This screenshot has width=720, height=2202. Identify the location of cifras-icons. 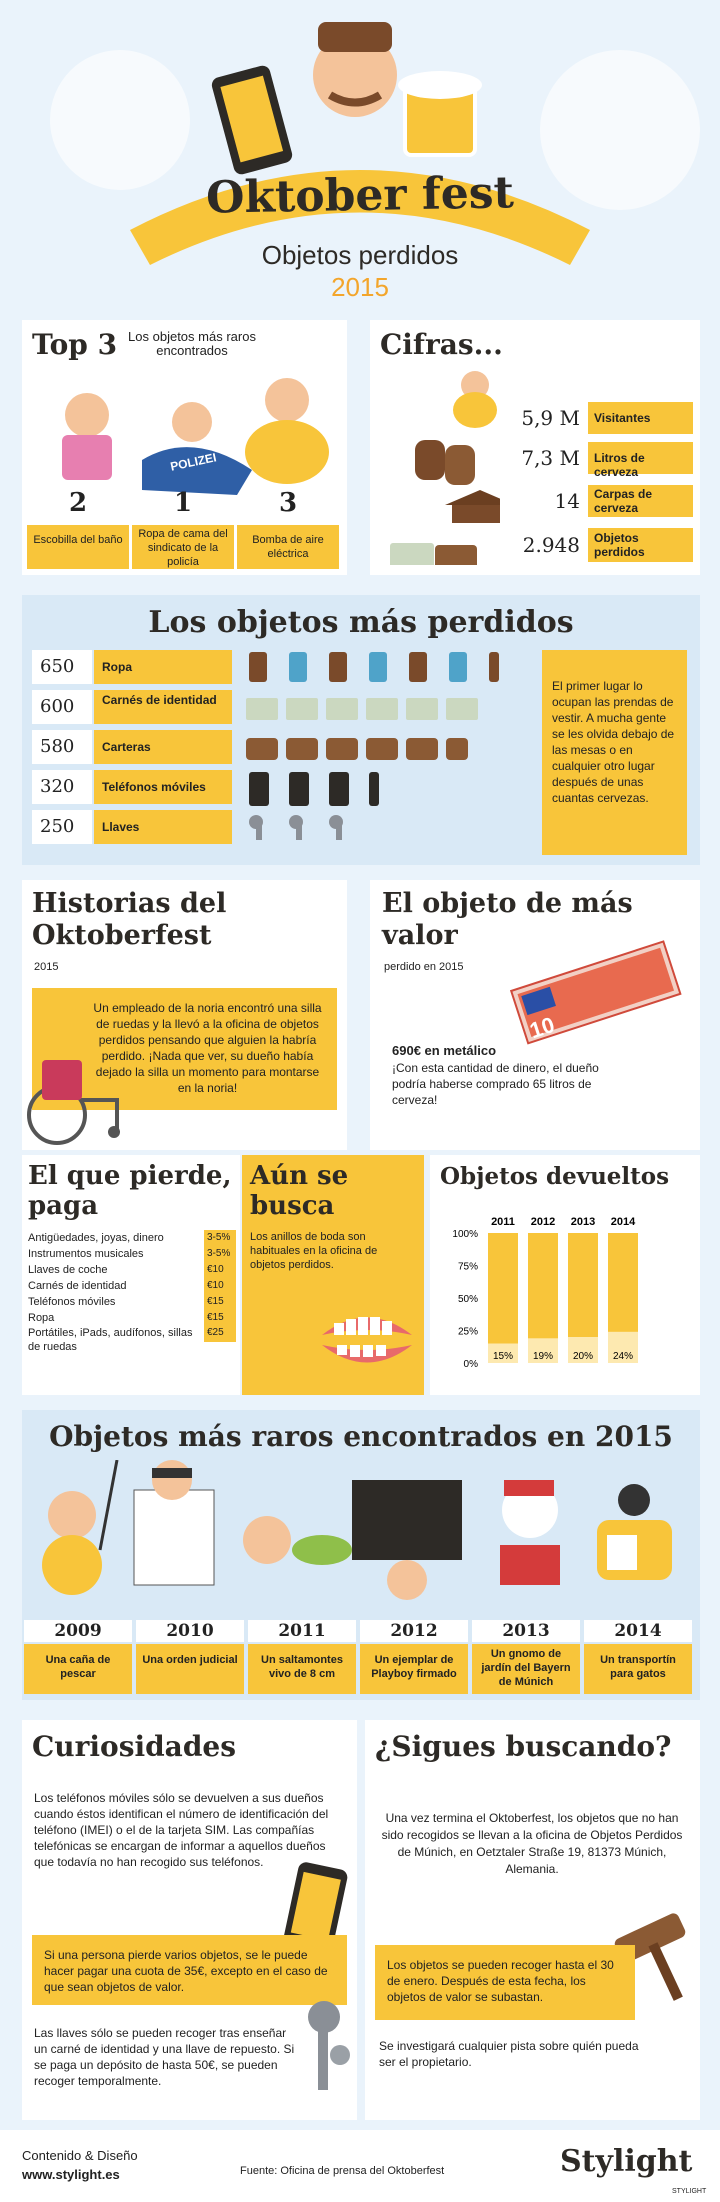
(445, 468).